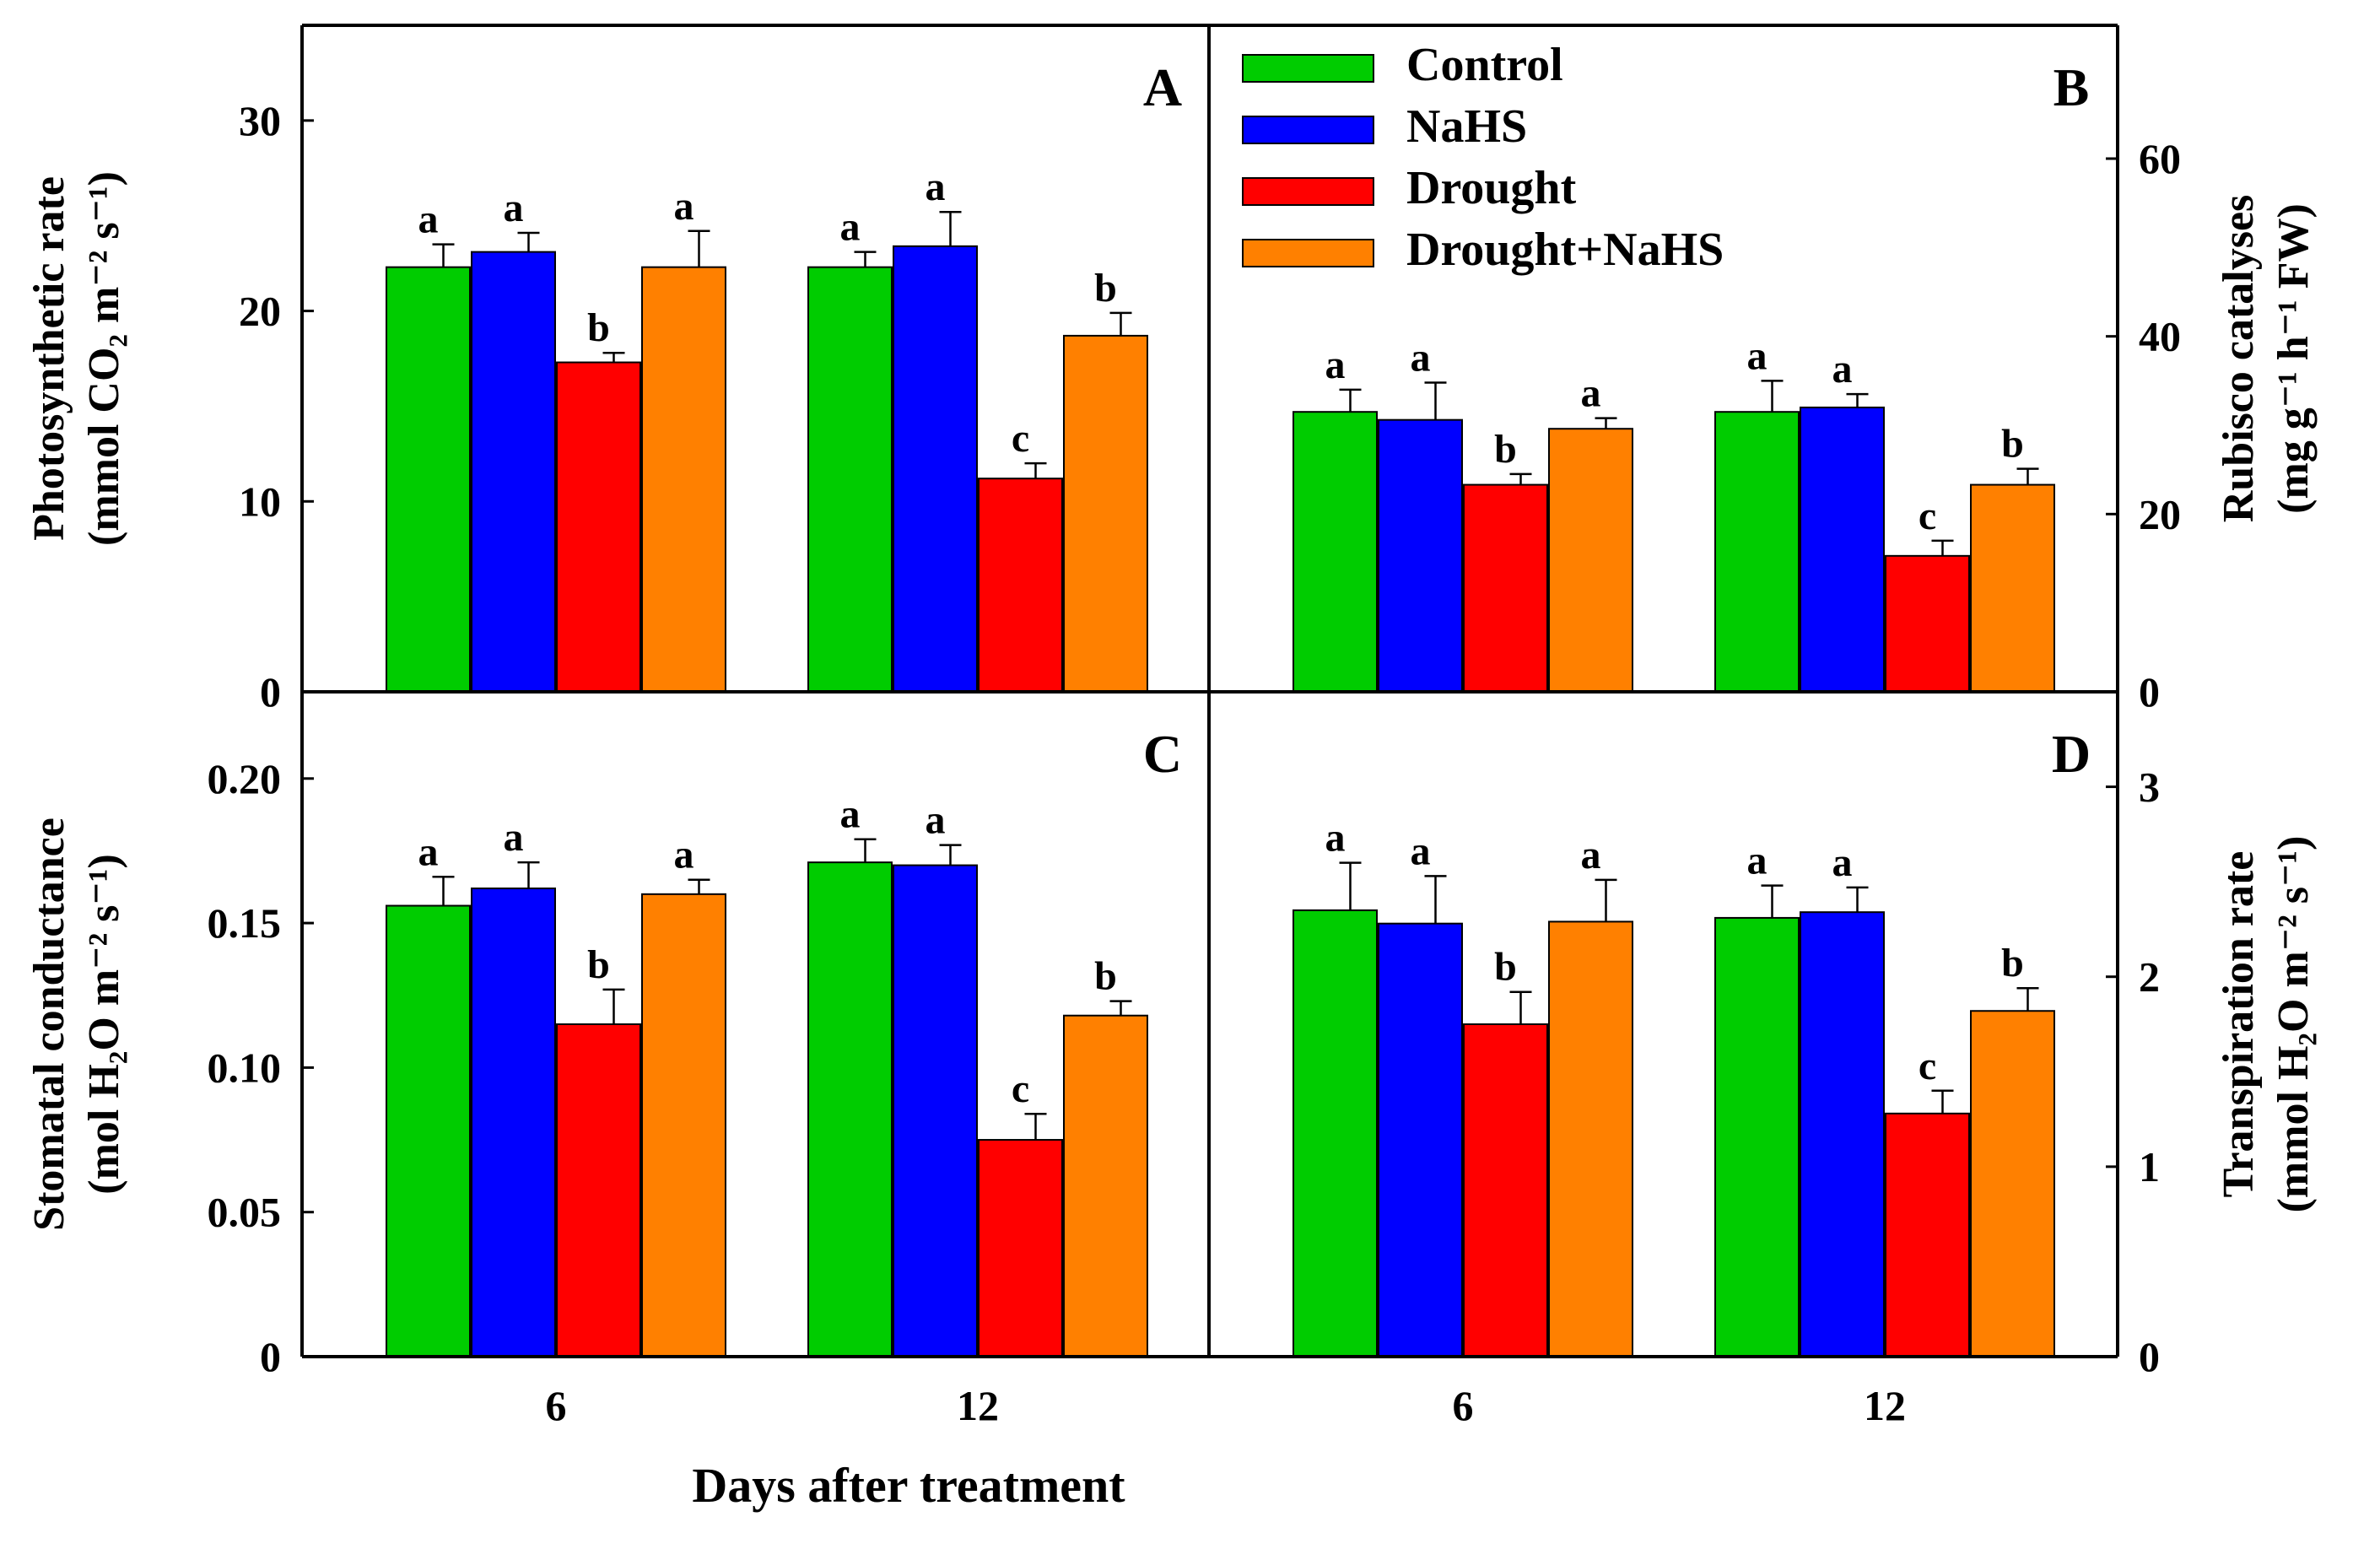 Image resolution: width=2380 pixels, height=1549 pixels. Describe the element at coordinates (2239, 1025) in the screenshot. I see `y-axis-title-d: Transpiration rate` at that location.